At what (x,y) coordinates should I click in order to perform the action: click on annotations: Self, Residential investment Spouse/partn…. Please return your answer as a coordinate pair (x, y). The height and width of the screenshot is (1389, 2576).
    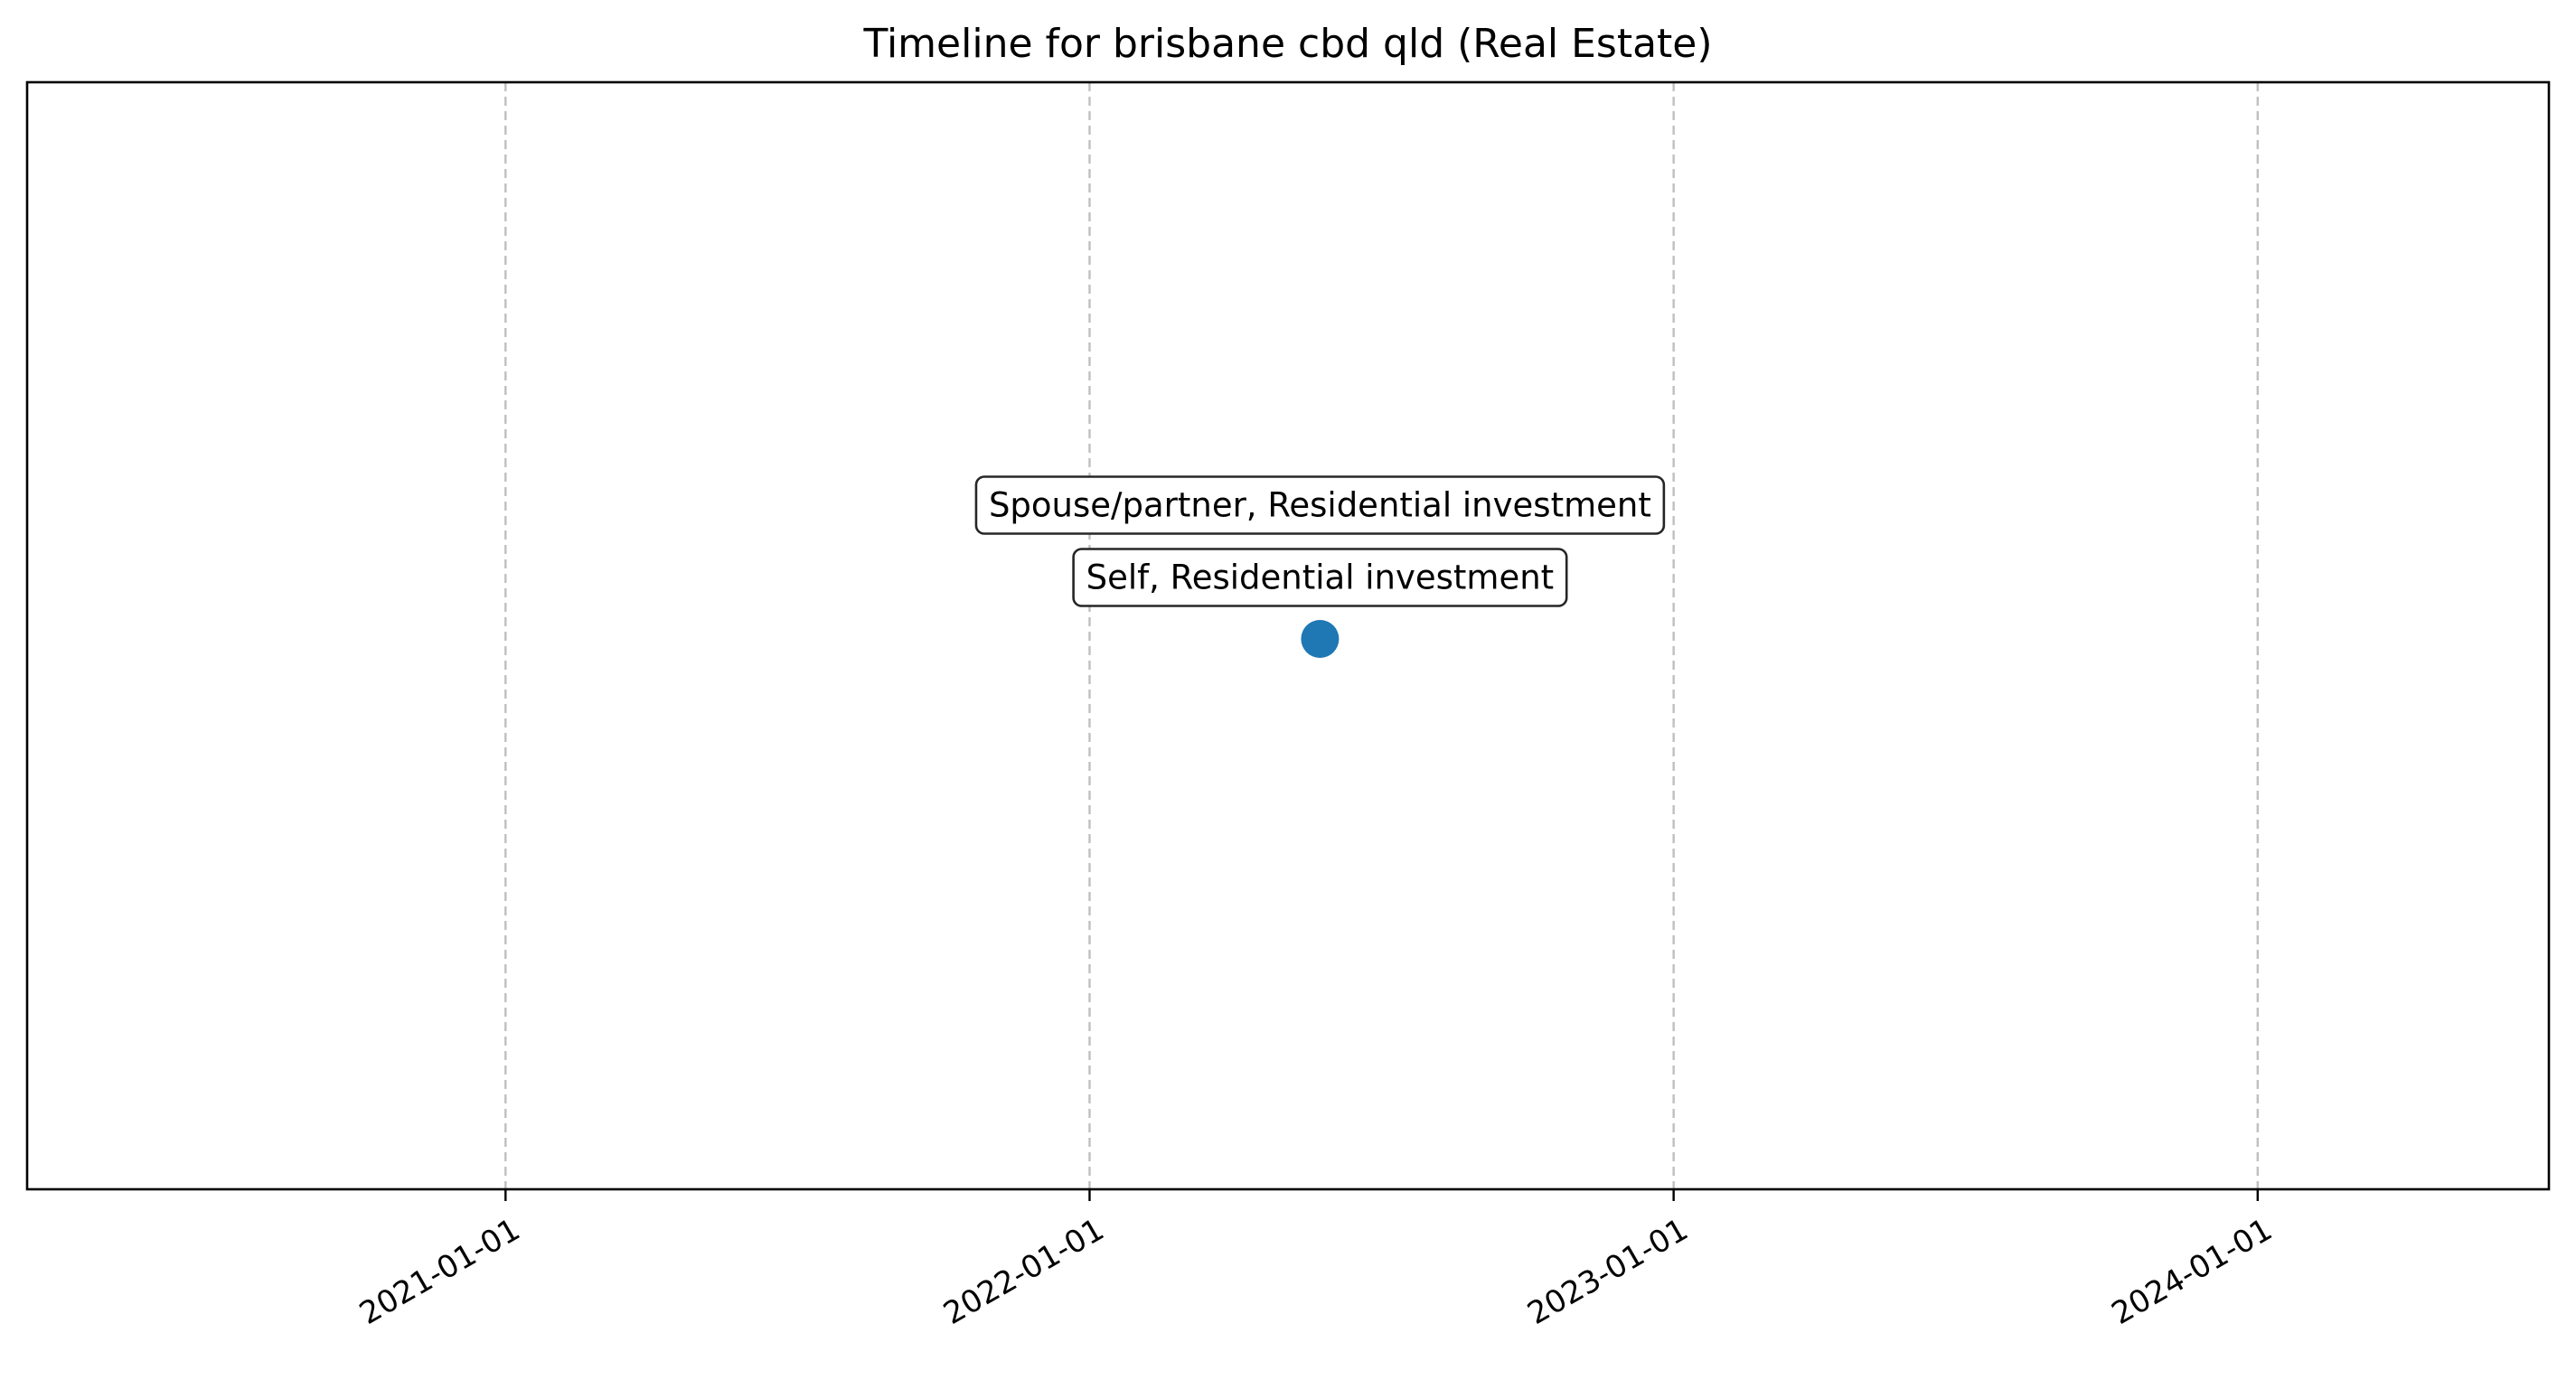
    Looking at the image, I should click on (1320, 541).